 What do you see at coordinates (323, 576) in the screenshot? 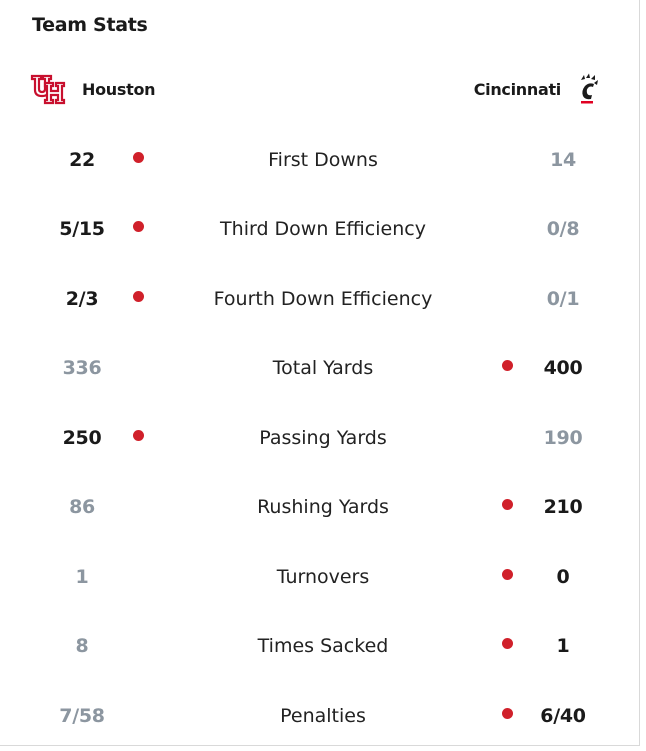
I see `stat-label: Turnovers` at bounding box center [323, 576].